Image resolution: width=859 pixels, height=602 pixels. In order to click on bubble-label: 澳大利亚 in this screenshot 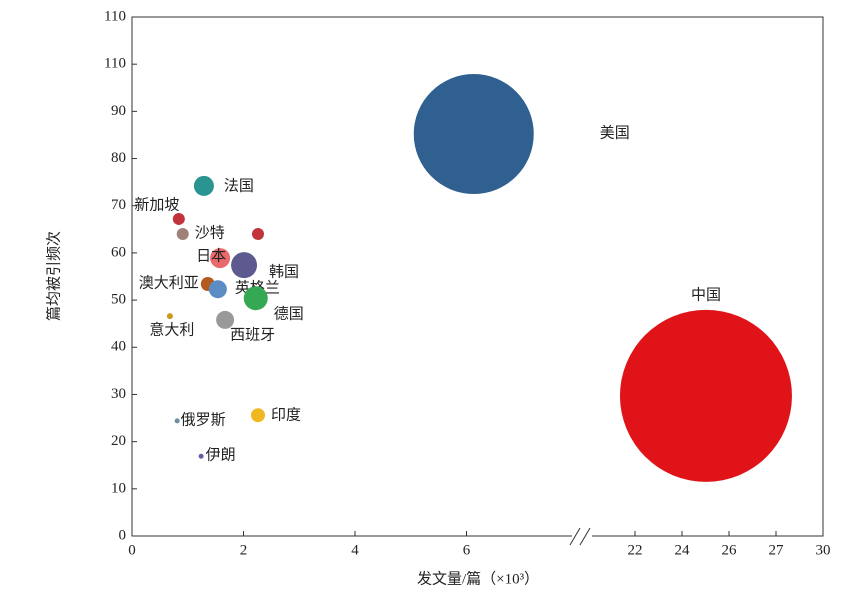, I will do `click(169, 282)`.